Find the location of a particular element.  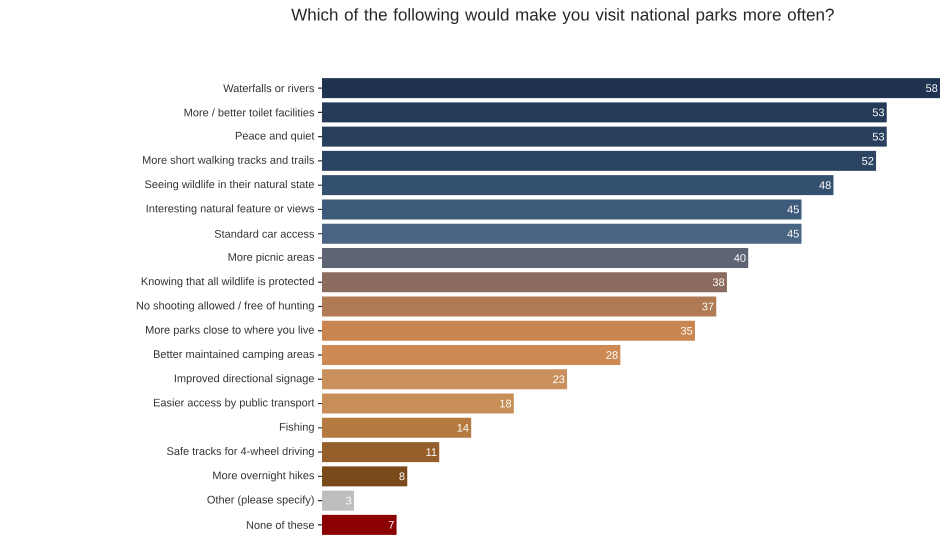

y-tick-label: Easier access by public transport is located at coordinates (234, 403).